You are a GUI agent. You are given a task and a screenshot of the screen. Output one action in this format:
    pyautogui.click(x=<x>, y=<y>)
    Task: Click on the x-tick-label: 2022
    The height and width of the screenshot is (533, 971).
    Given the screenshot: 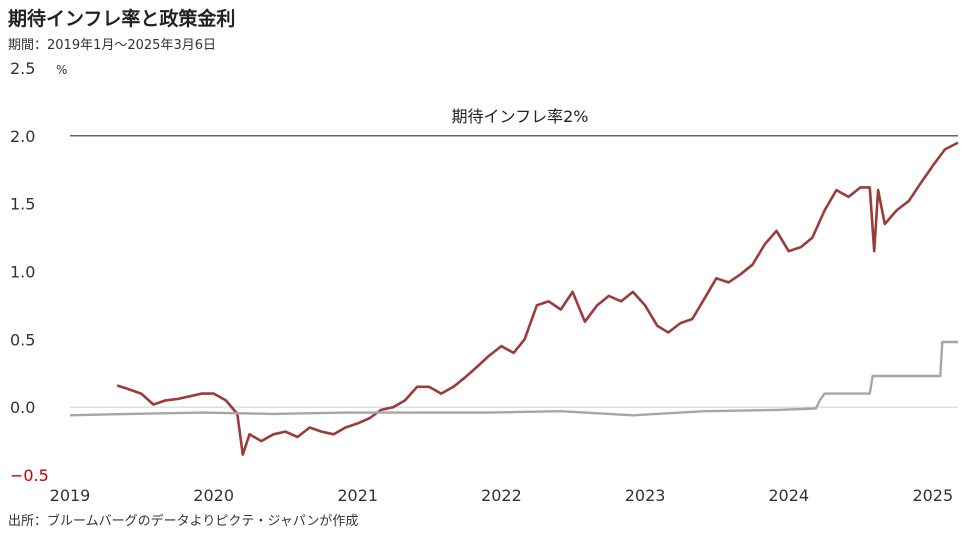 What is the action you would take?
    pyautogui.click(x=501, y=495)
    